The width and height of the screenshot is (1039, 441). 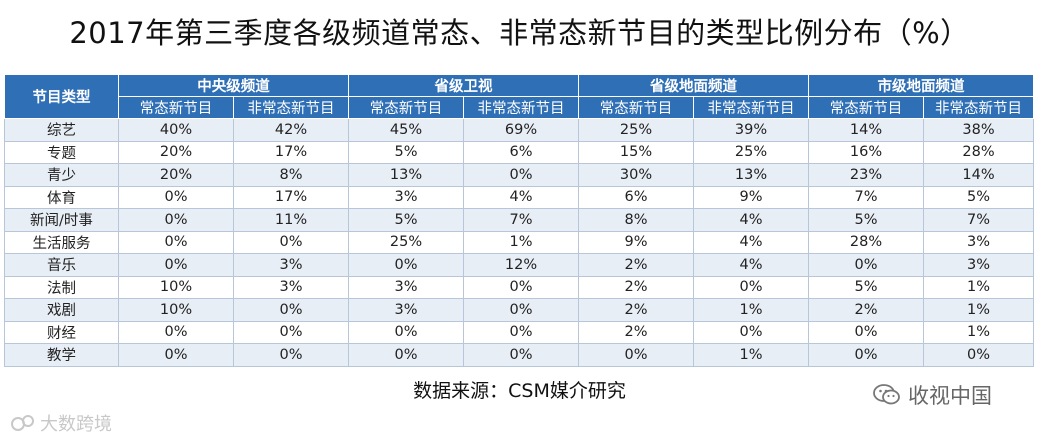 What do you see at coordinates (921, 85) in the screenshot?
I see `group-header: 市级地面频道` at bounding box center [921, 85].